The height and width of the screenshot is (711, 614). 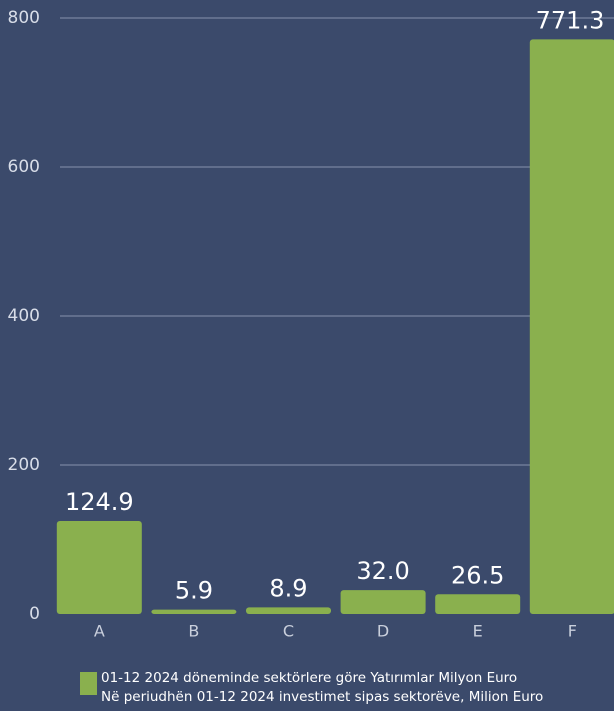 I want to click on y-tick-label: 400, so click(x=24, y=316).